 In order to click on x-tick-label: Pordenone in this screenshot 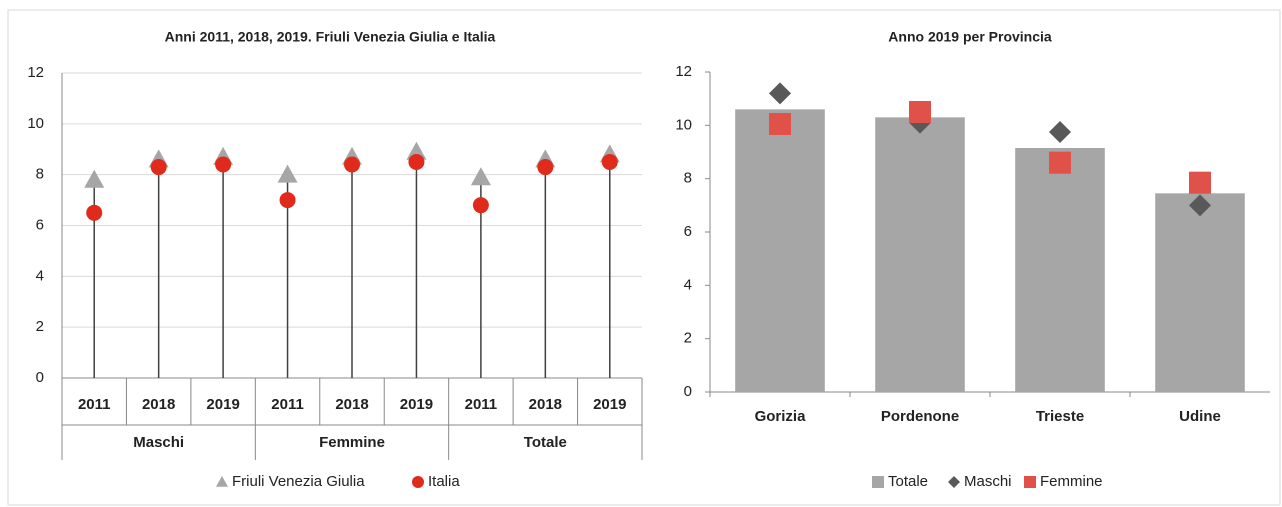, I will do `click(920, 416)`.